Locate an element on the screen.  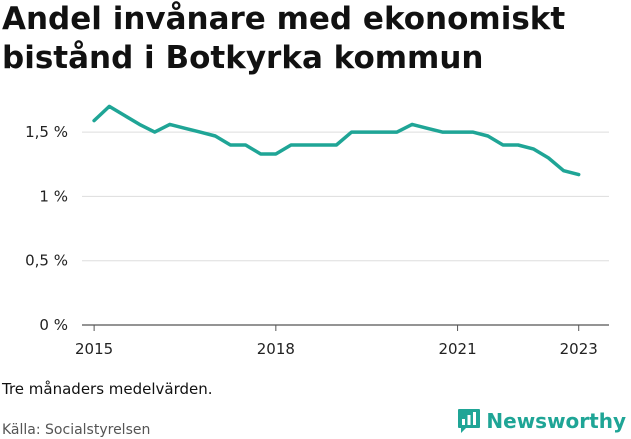
x-tick-label: 2023 is located at coordinates (579, 349).